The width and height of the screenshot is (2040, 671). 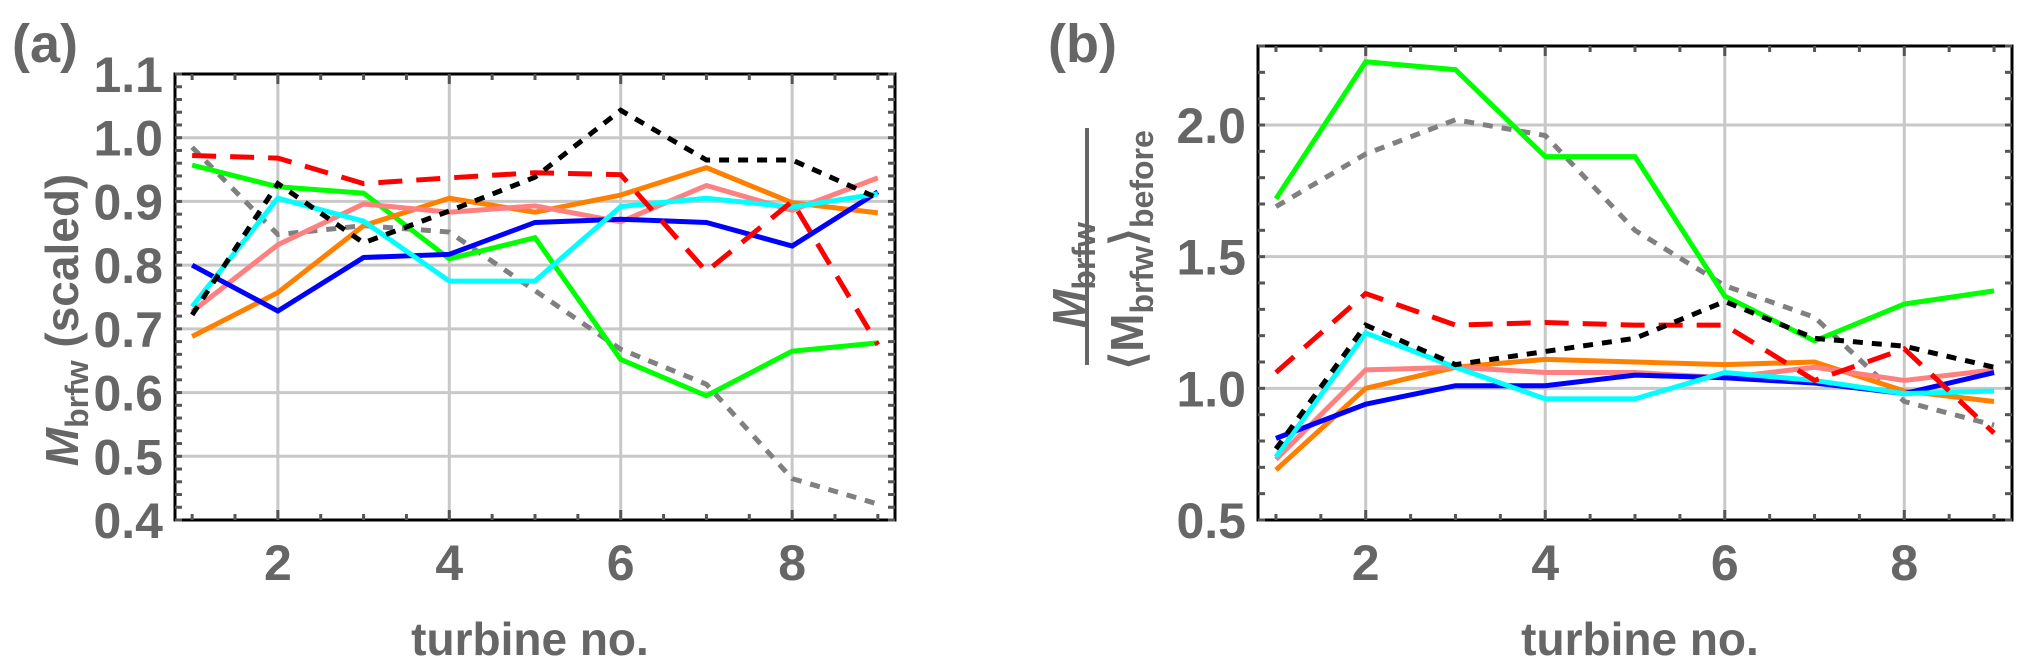 I want to click on panel-b-ylabel-den-sub1: brfw, so click(x=1142, y=280).